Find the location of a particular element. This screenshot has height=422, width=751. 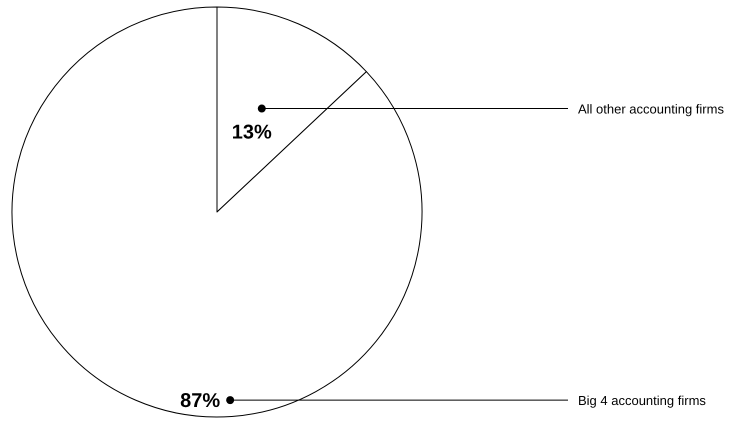

slice-label: Big 4 accounting firms is located at coordinates (642, 400).